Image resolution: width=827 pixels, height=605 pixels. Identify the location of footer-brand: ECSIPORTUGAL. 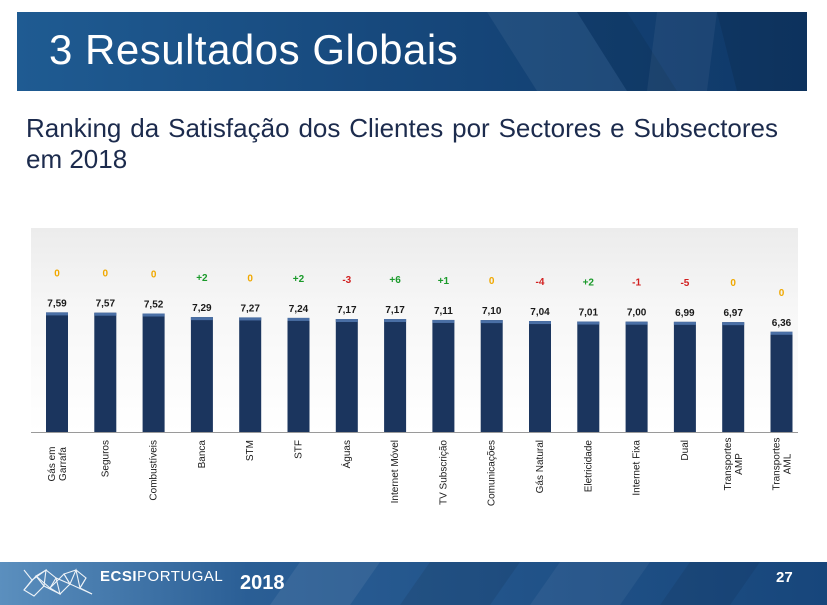
(161, 576).